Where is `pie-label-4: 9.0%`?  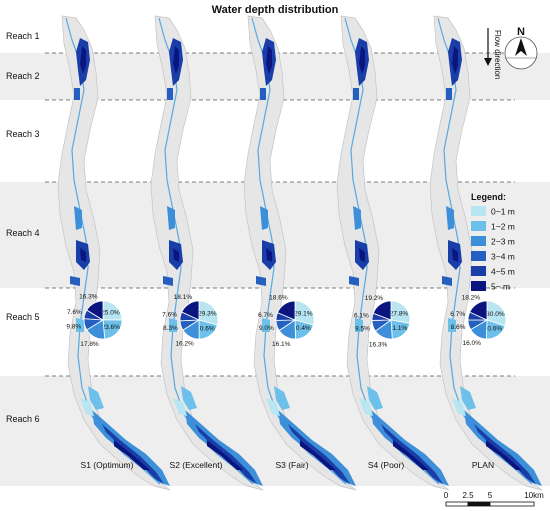
pie-label-4: 9.0% is located at coordinates (266, 328).